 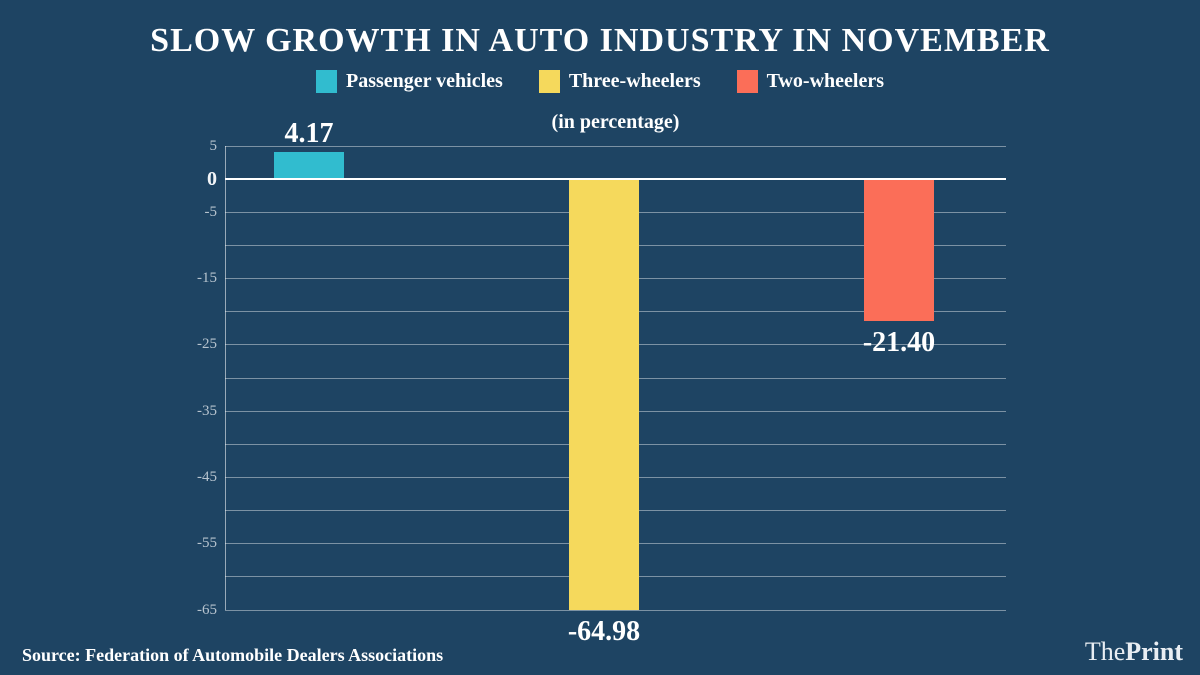 I want to click on chart-subtitle: (in percentage), so click(x=615, y=122).